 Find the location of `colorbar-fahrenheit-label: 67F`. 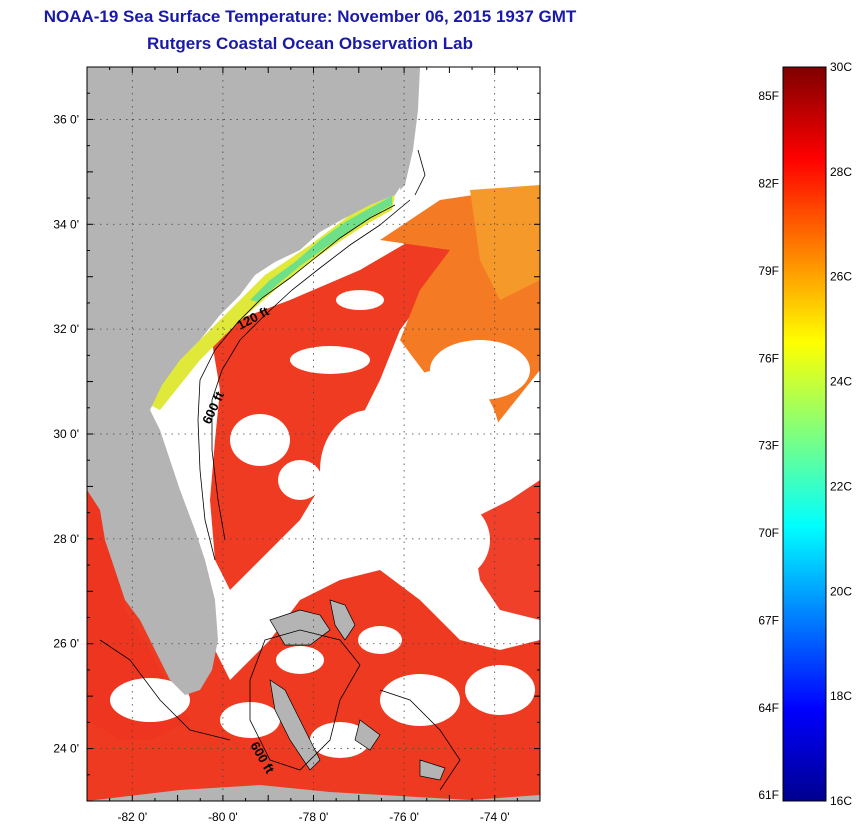

colorbar-fahrenheit-label: 67F is located at coordinates (768, 620).